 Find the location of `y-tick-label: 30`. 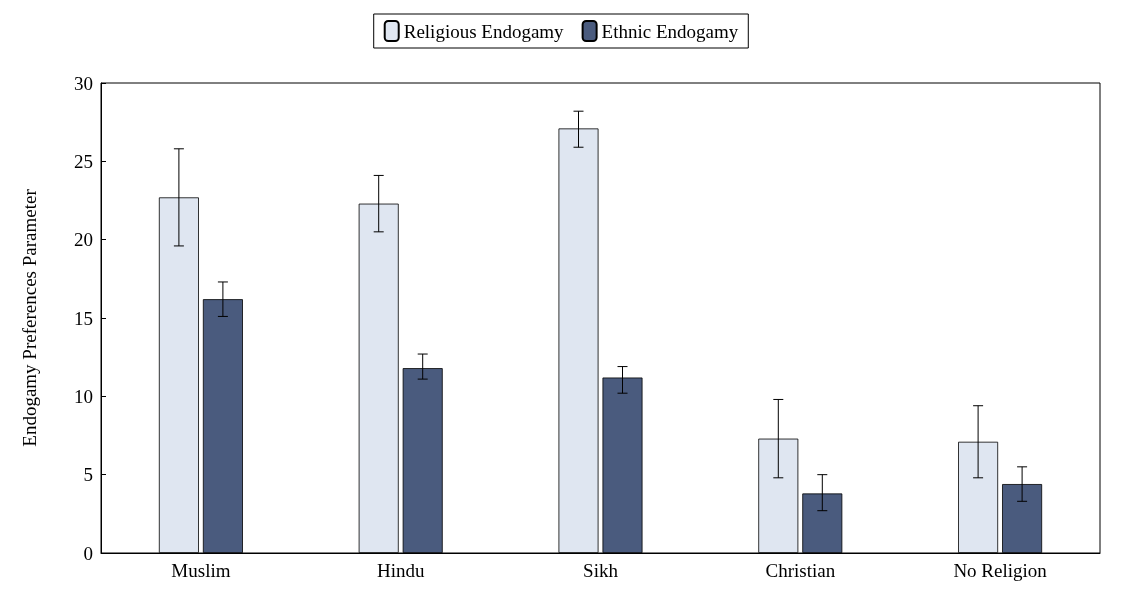

y-tick-label: 30 is located at coordinates (83, 83).